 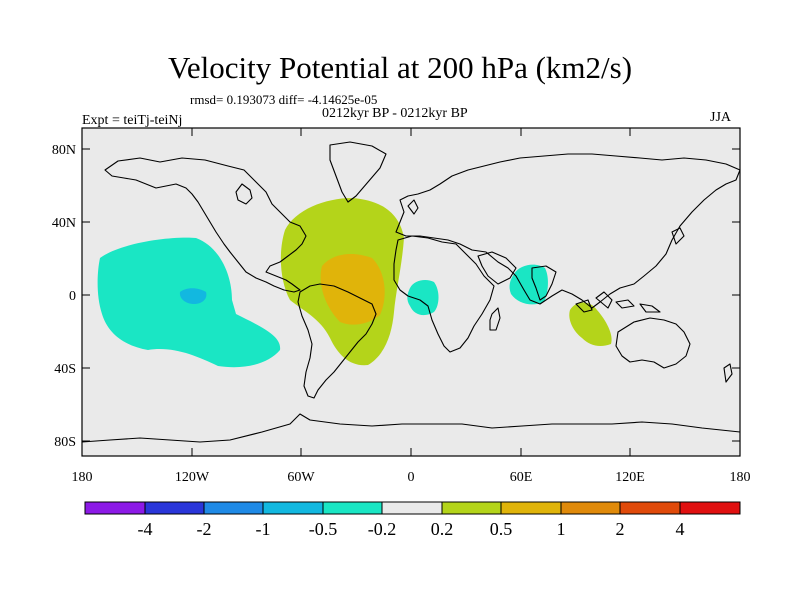 I want to click on coastline-hudson-bay, so click(x=244, y=194).